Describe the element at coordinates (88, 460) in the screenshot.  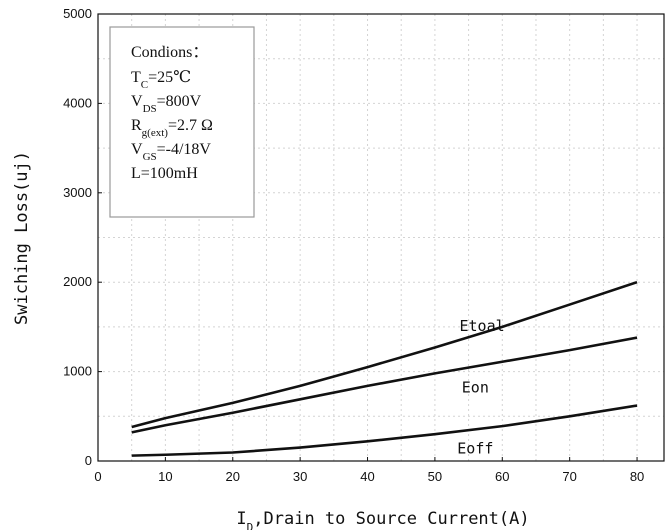
I see `y-tick-label: 0` at that location.